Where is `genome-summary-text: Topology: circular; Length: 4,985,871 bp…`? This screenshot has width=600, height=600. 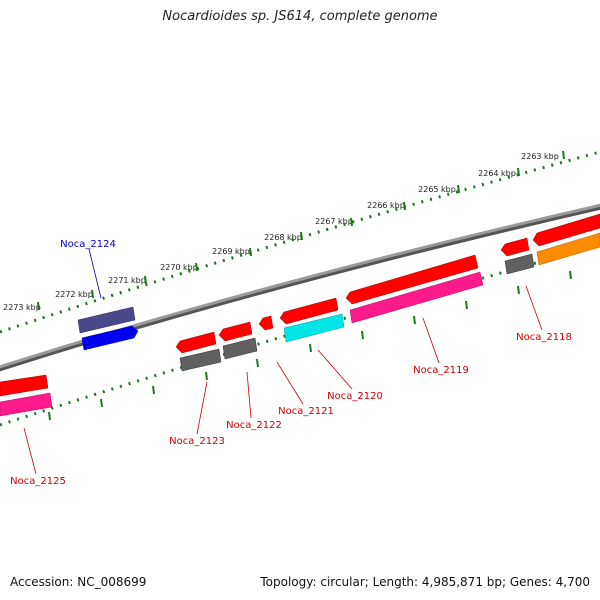
genome-summary-text: Topology: circular; Length: 4,985,871 bp… is located at coordinates (425, 582).